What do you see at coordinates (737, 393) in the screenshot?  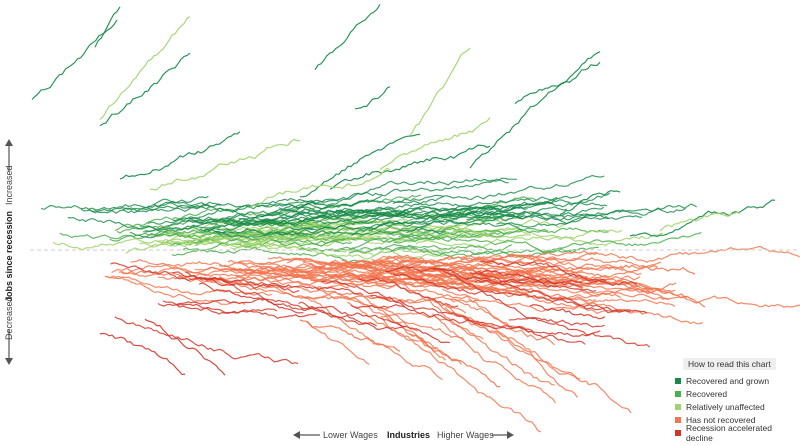 I see `legend-item: Recovered` at bounding box center [737, 393].